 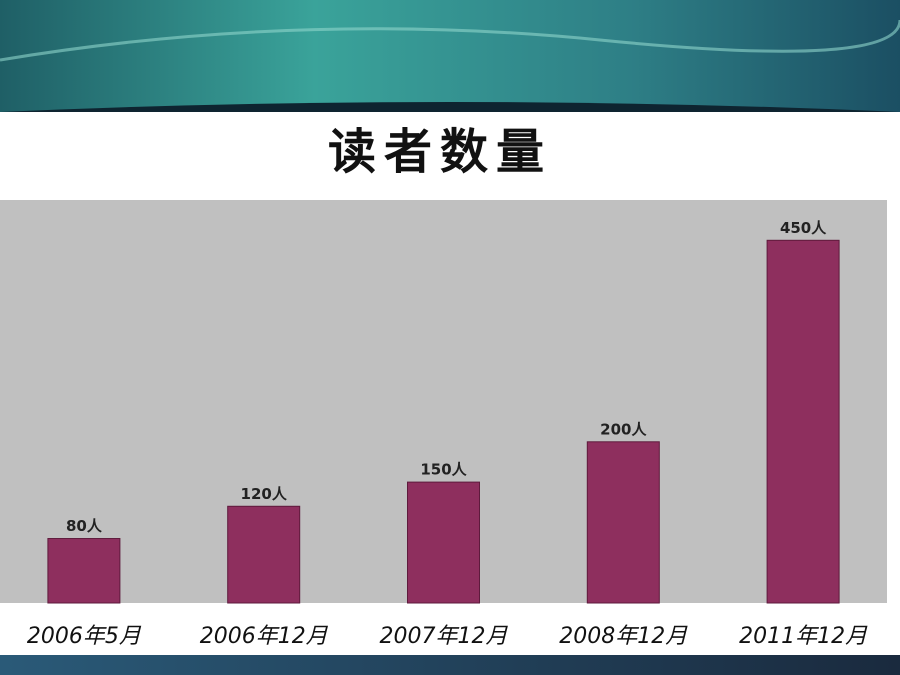 What do you see at coordinates (450, 107) in the screenshot?
I see `banner-edge` at bounding box center [450, 107].